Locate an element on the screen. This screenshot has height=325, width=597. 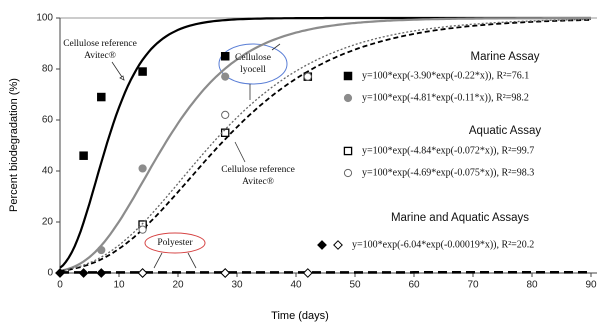
annotation: Cellulose is located at coordinates (253, 58).